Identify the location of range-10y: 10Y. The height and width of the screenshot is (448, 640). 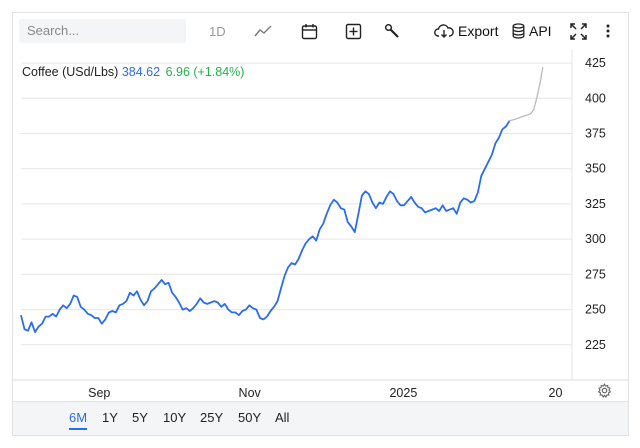
(175, 417).